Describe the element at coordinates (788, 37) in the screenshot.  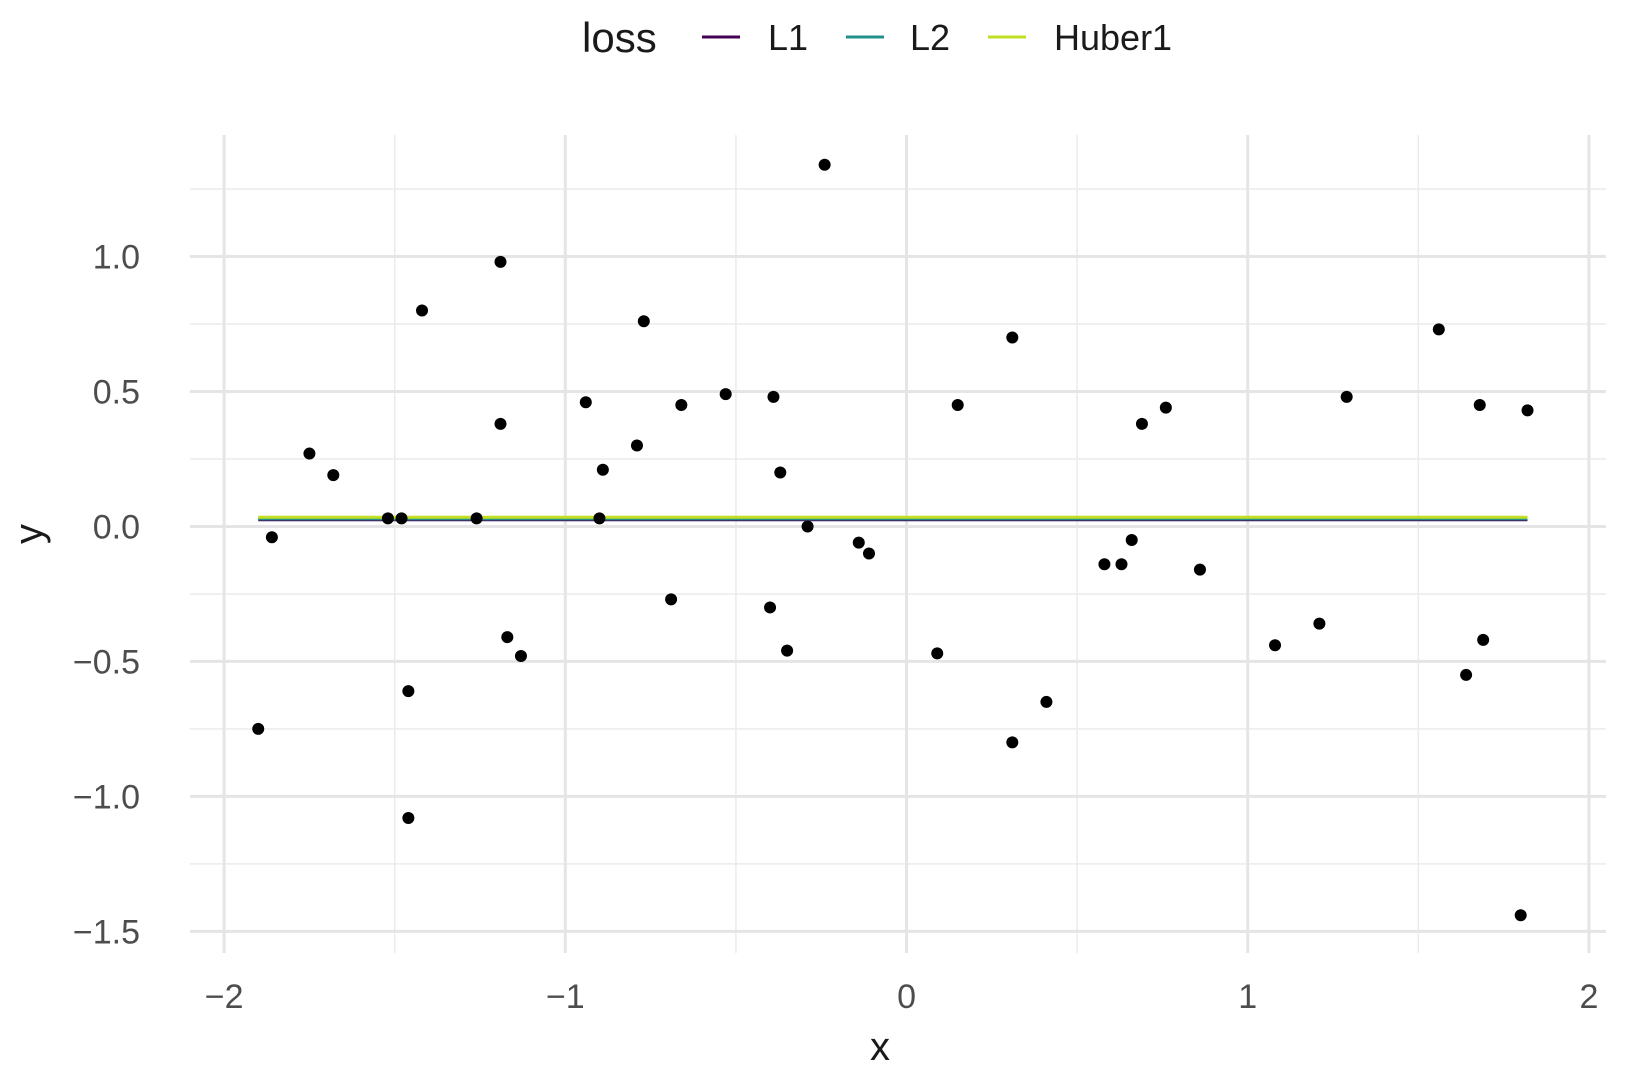
I see `legend-label-l1: L1` at that location.